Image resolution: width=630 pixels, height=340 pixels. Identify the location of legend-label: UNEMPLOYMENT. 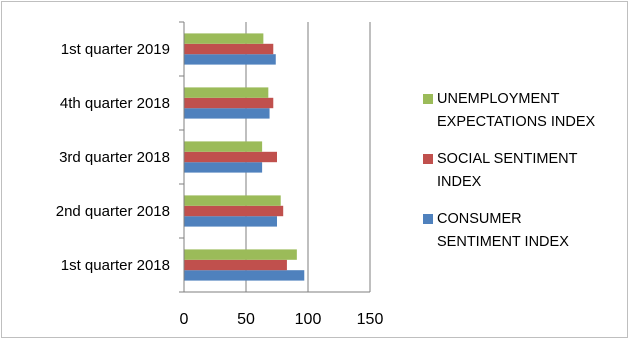
(498, 99).